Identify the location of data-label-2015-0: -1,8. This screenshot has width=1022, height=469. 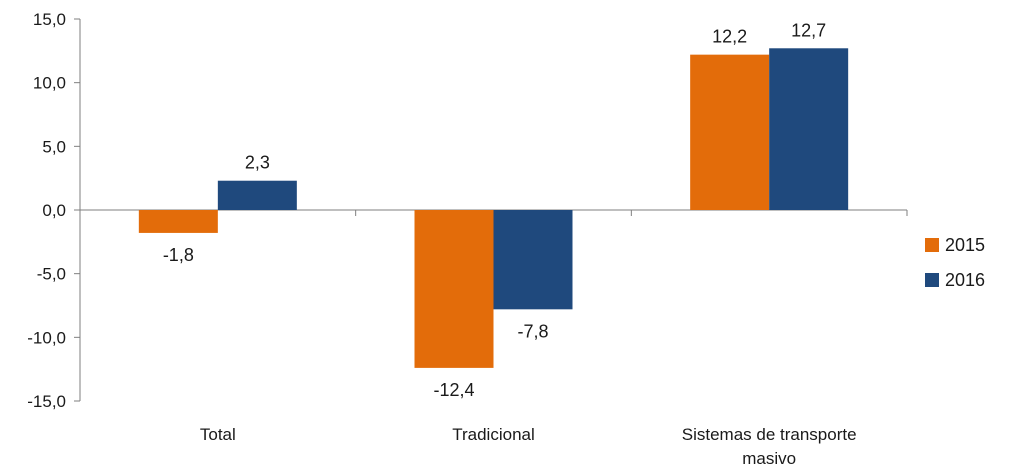
(178, 255).